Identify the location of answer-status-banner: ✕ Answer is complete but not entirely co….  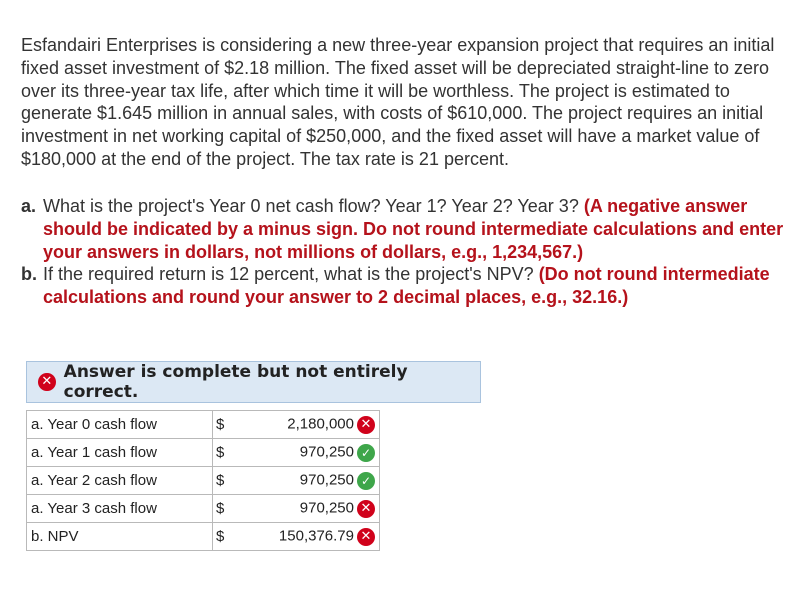
(253, 382).